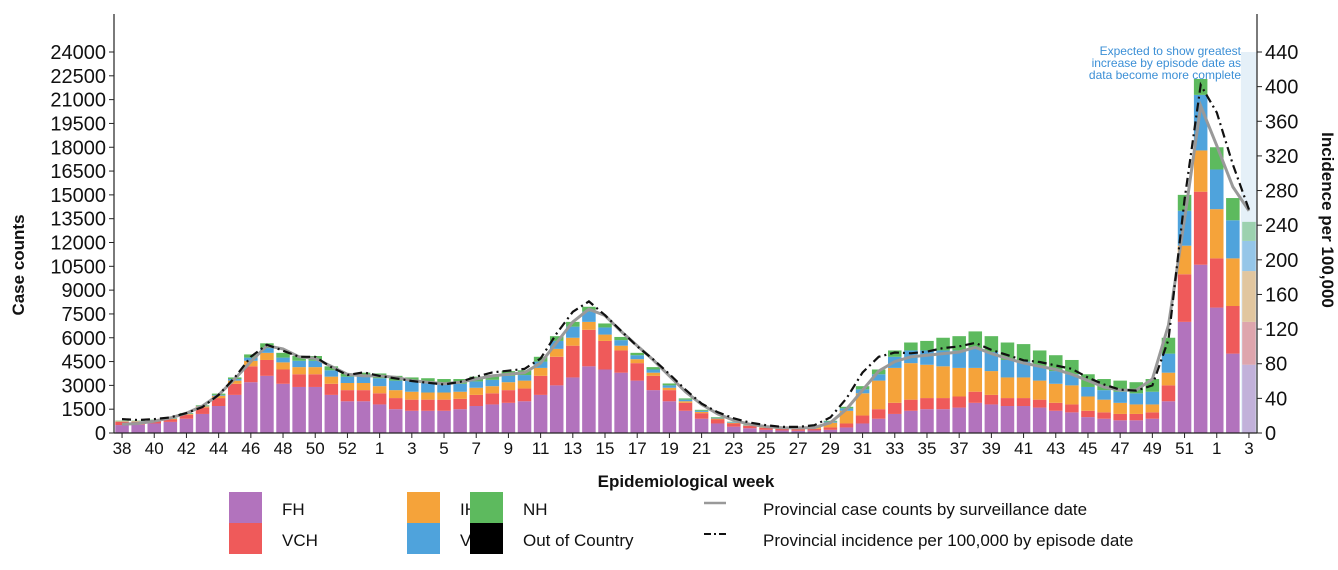 This screenshot has width=1338, height=570. Describe the element at coordinates (1171, 51) in the screenshot. I see `annotation-line-1: Expected to show greatest` at that location.